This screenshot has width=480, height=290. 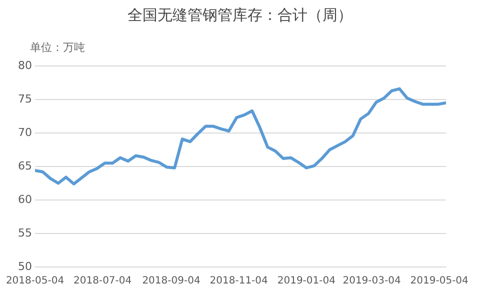 I want to click on y-tick-label: 70, so click(x=25, y=132).